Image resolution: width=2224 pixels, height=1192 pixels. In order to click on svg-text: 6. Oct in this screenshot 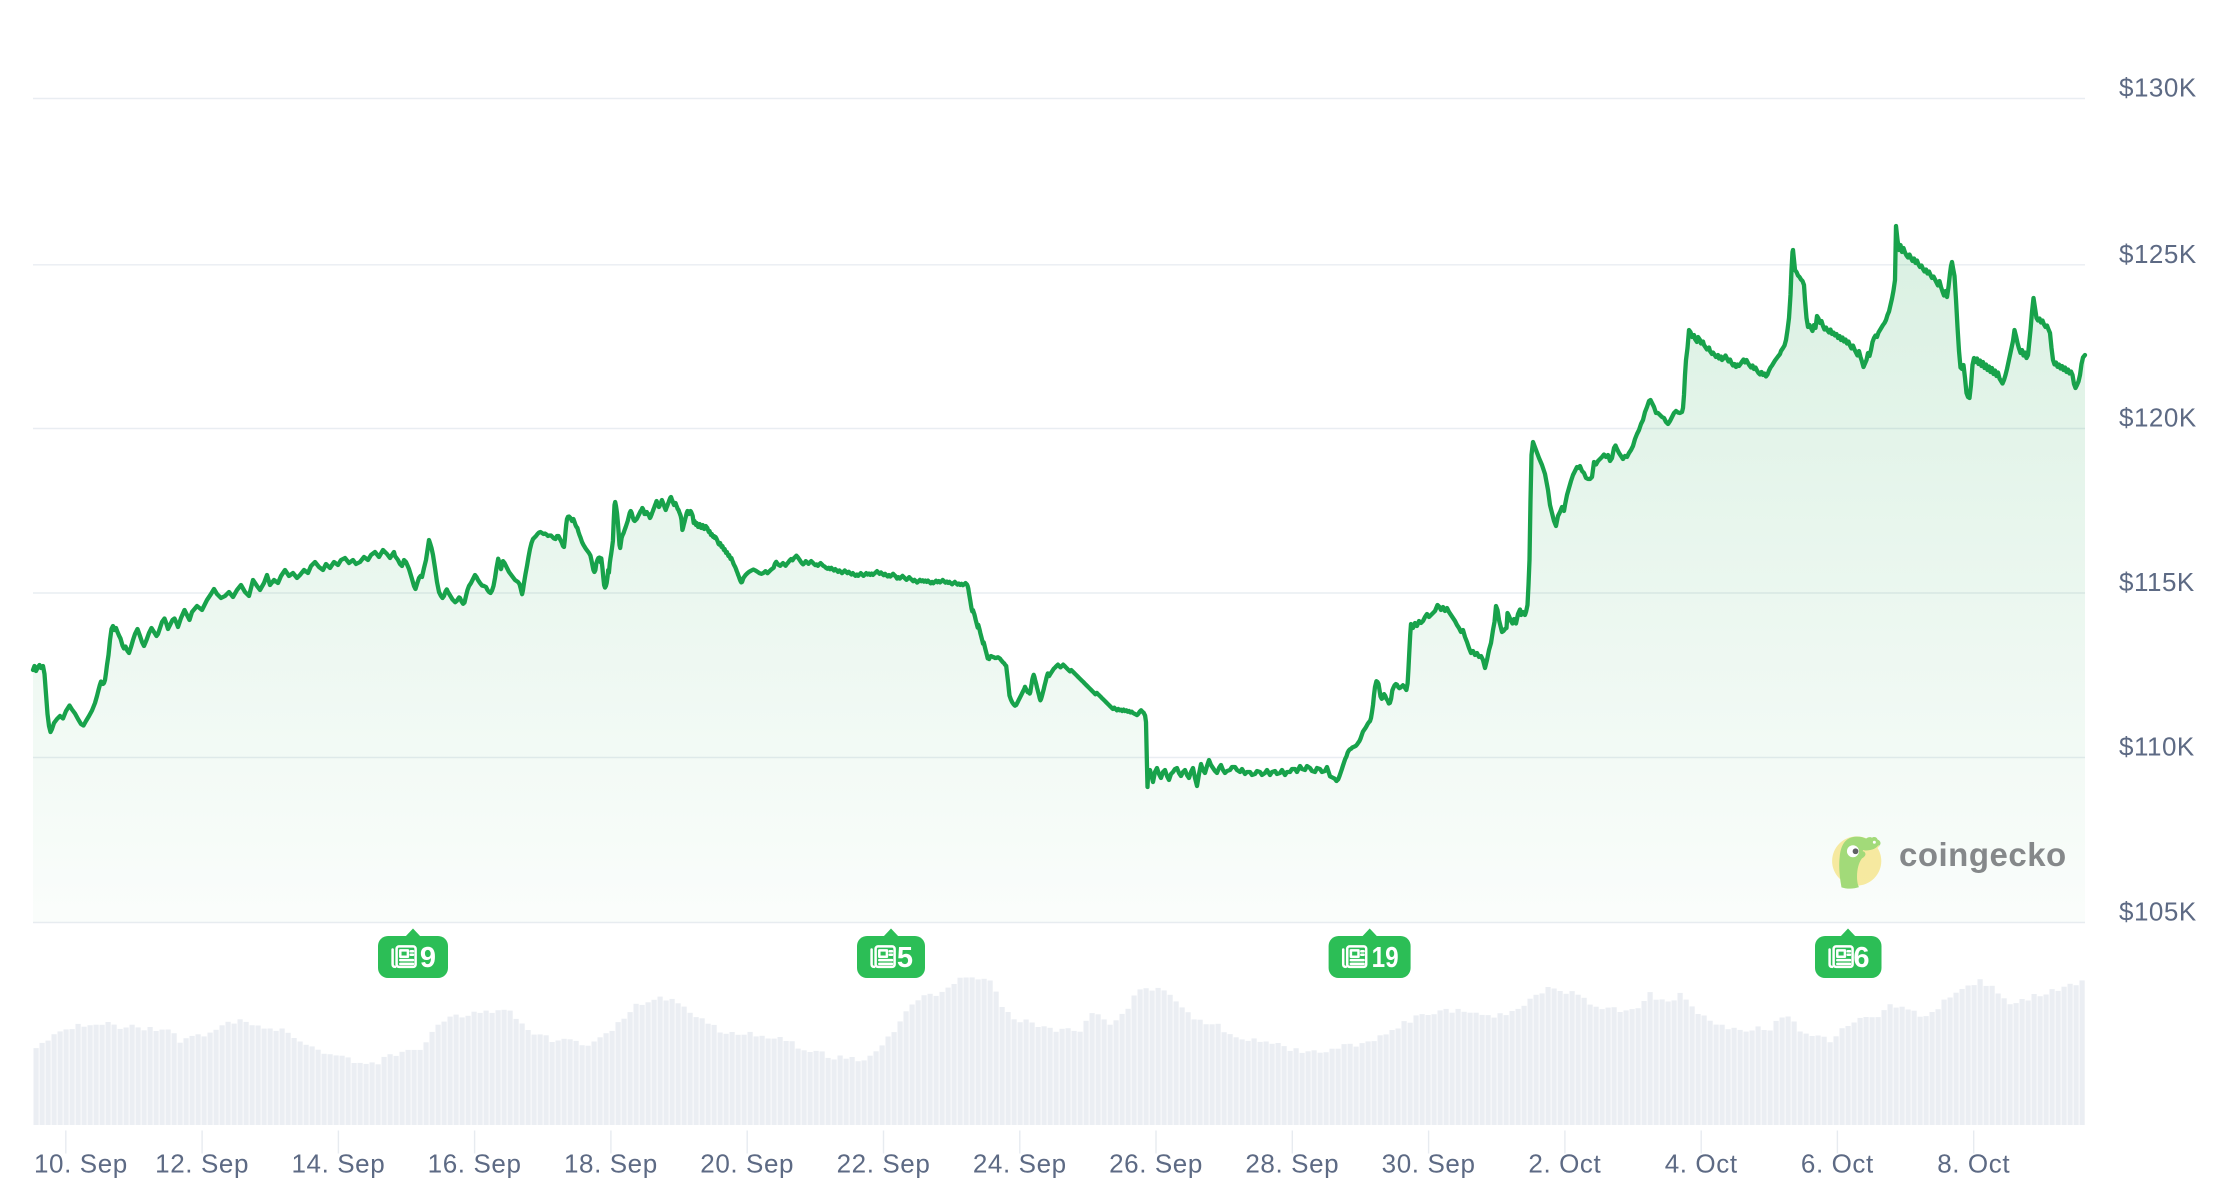, I will do `click(1837, 1164)`.